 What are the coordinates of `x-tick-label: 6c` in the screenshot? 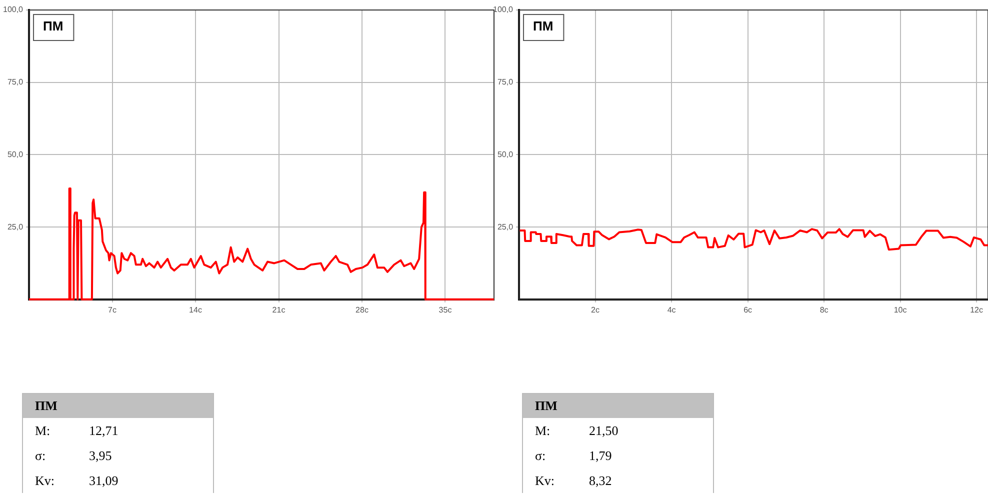 It's located at (748, 309).